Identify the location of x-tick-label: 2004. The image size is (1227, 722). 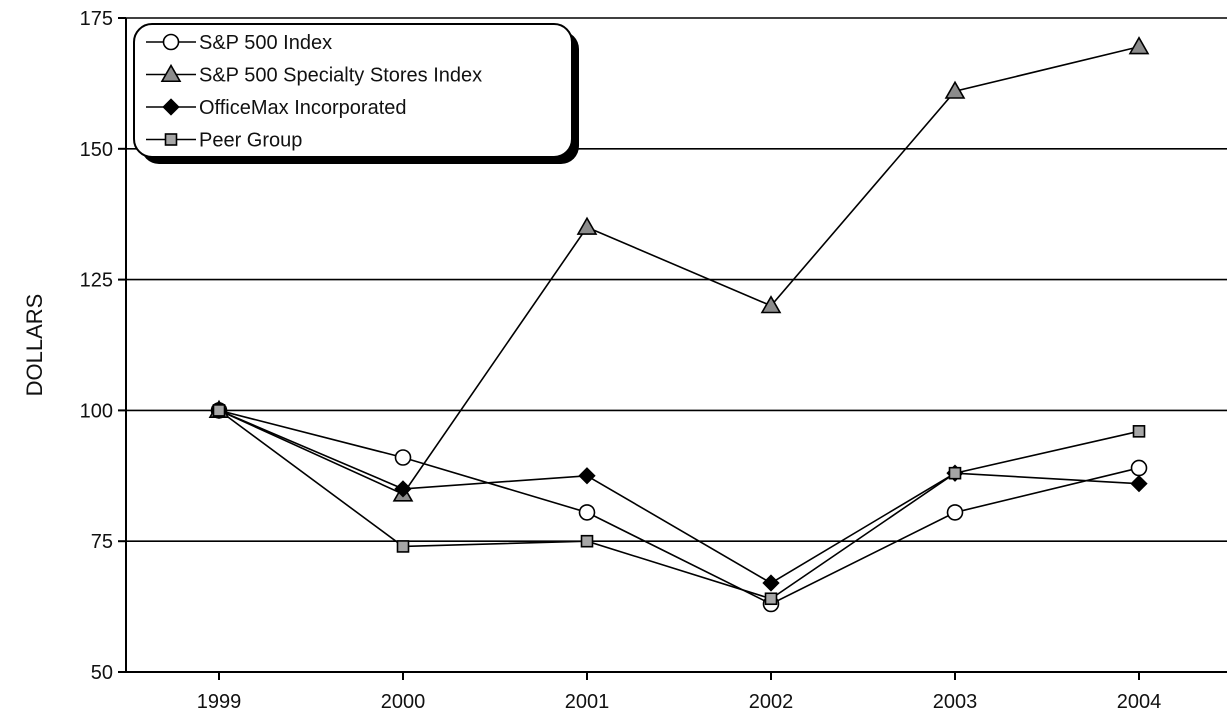
(1139, 702).